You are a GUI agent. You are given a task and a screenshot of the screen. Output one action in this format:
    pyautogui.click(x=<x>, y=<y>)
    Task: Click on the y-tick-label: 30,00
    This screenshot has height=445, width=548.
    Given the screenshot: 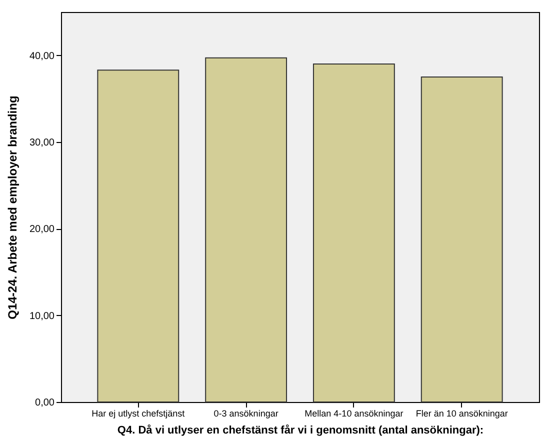 What is the action you would take?
    pyautogui.click(x=42, y=143)
    